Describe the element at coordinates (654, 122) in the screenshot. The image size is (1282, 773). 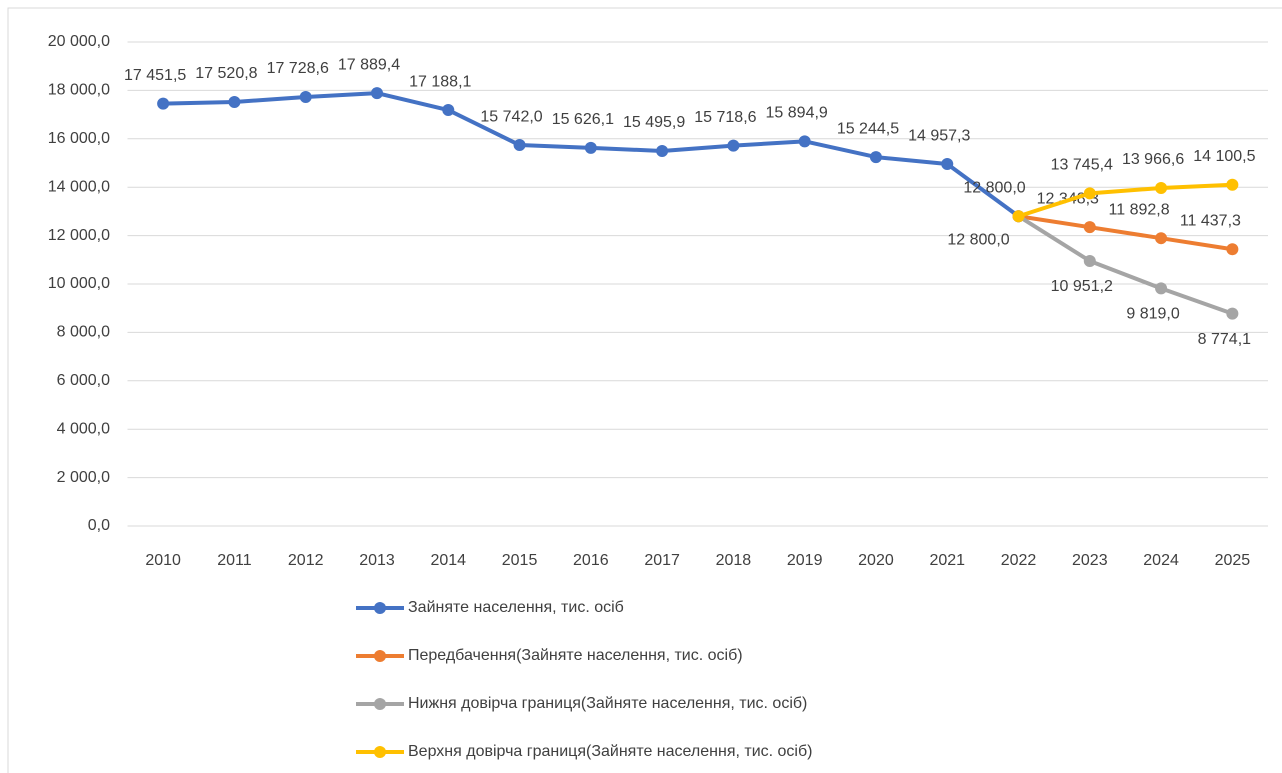
I see `data-label: 15 495,9` at that location.